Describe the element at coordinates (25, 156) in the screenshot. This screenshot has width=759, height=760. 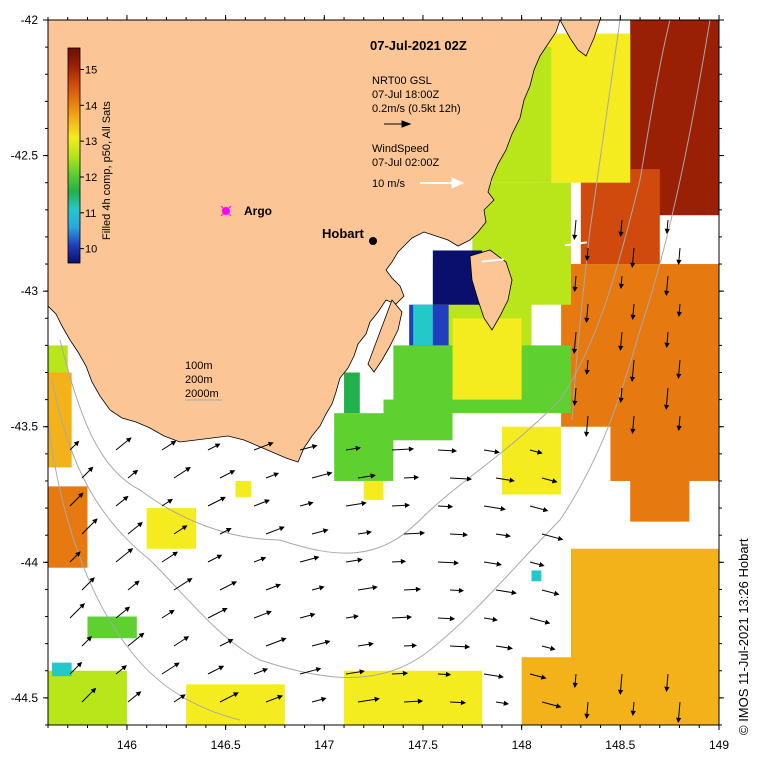
I see `y-tick-label: -42.5` at that location.